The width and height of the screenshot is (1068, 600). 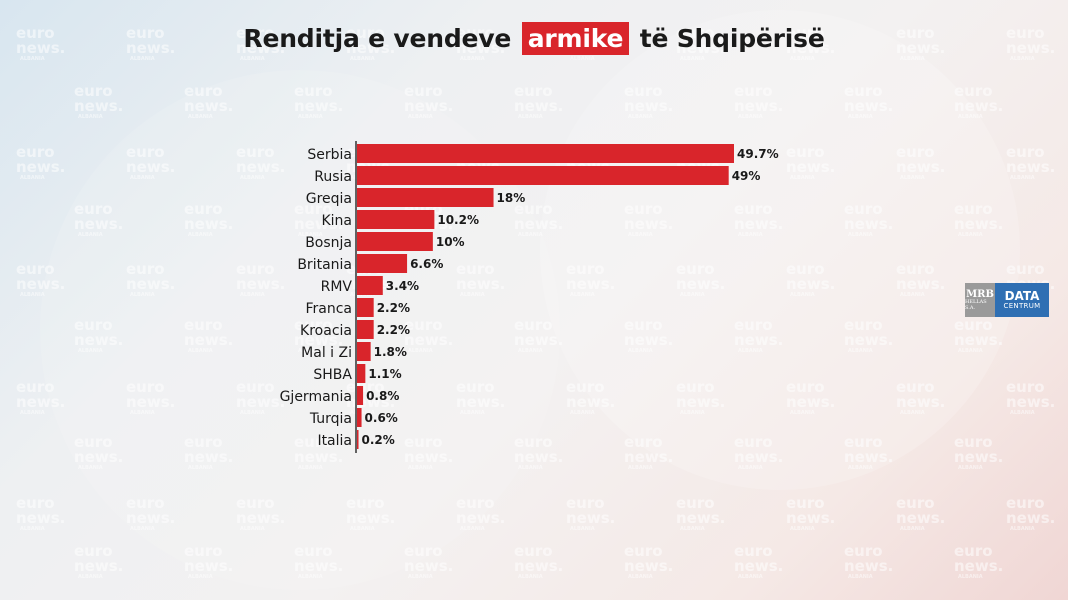 I want to click on value-label: 2.2%, so click(x=393, y=330).